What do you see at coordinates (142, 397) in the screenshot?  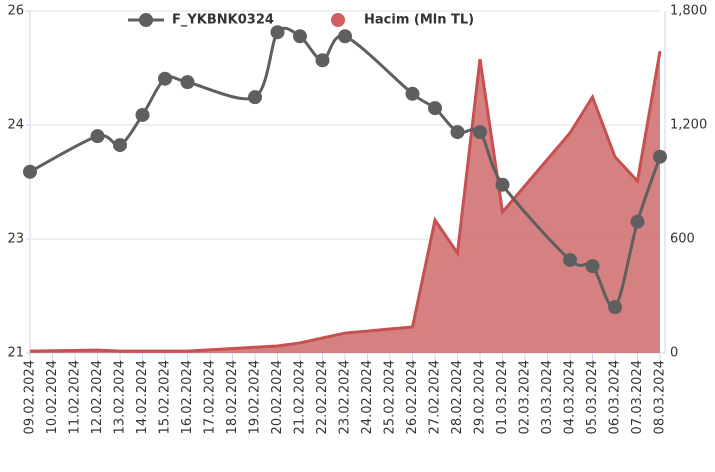 I see `x-tick-label: 14.02.2024` at bounding box center [142, 397].